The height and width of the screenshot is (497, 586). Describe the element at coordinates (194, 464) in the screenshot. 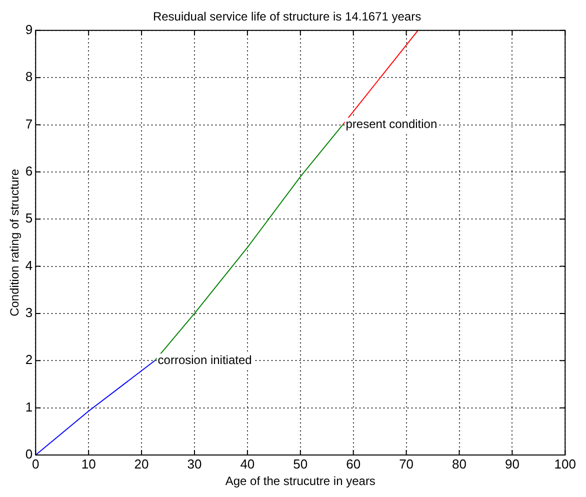

I see `x-tick-label: 30` at that location.